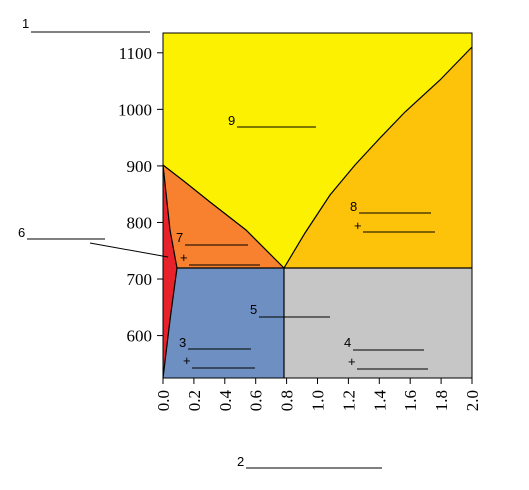 The height and width of the screenshot is (490, 529). What do you see at coordinates (309, 461) in the screenshot?
I see `xaxis-blank: 2` at bounding box center [309, 461].